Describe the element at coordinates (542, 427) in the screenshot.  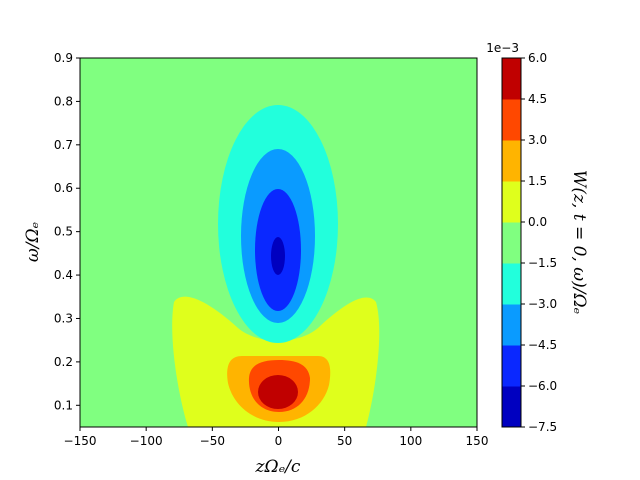
I see `colorbar-tick-label: −7.5` at that location.